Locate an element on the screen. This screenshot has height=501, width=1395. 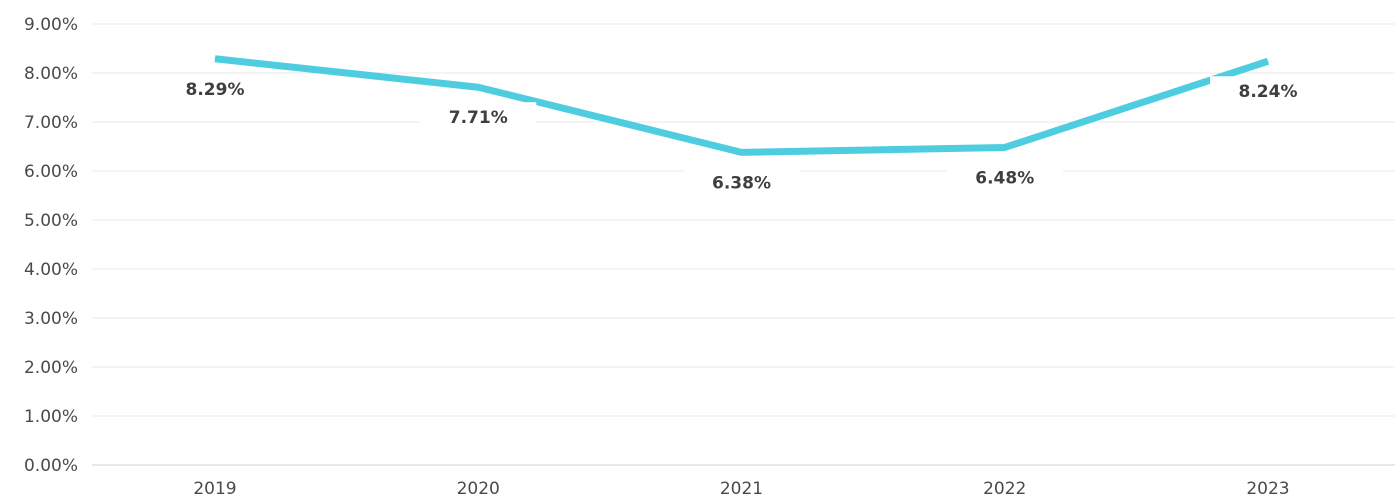
y-tick-label: 4.00% is located at coordinates (51, 270).